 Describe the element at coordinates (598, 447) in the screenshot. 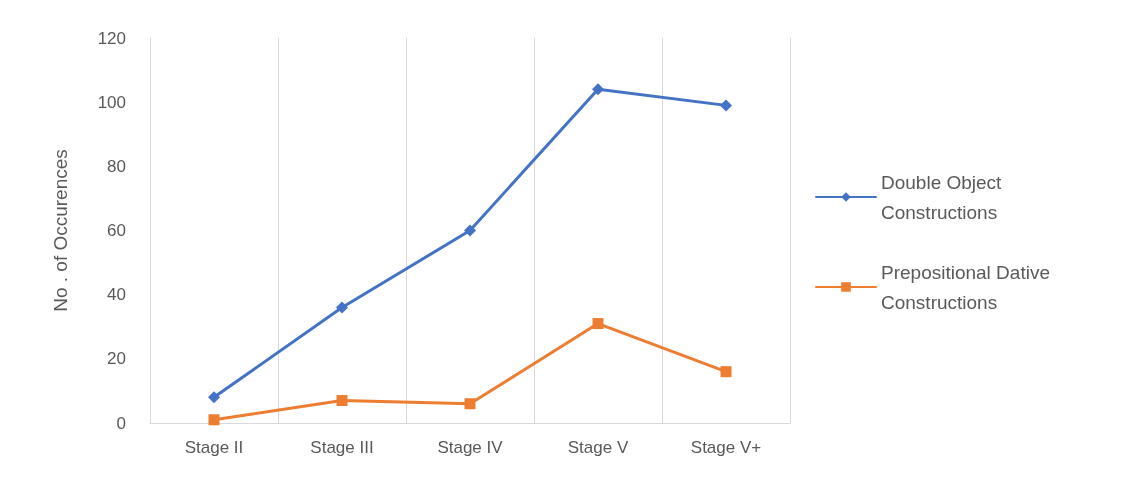

I see `x-tick-label: Stage V` at that location.